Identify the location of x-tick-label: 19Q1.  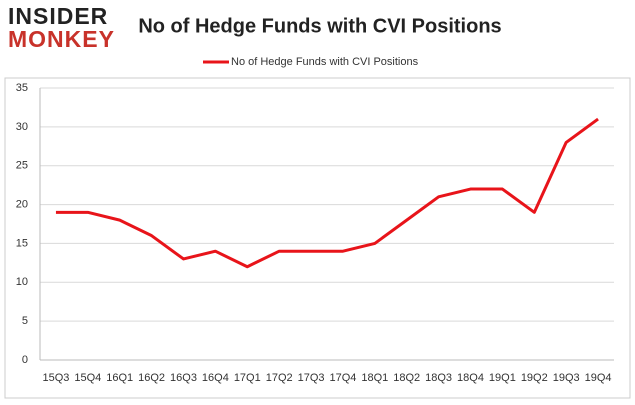
(502, 378).